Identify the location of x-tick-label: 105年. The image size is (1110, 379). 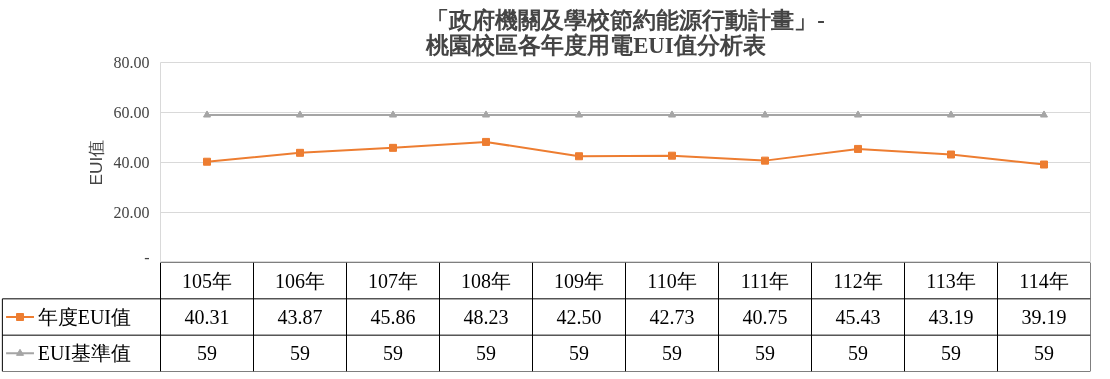
(207, 280).